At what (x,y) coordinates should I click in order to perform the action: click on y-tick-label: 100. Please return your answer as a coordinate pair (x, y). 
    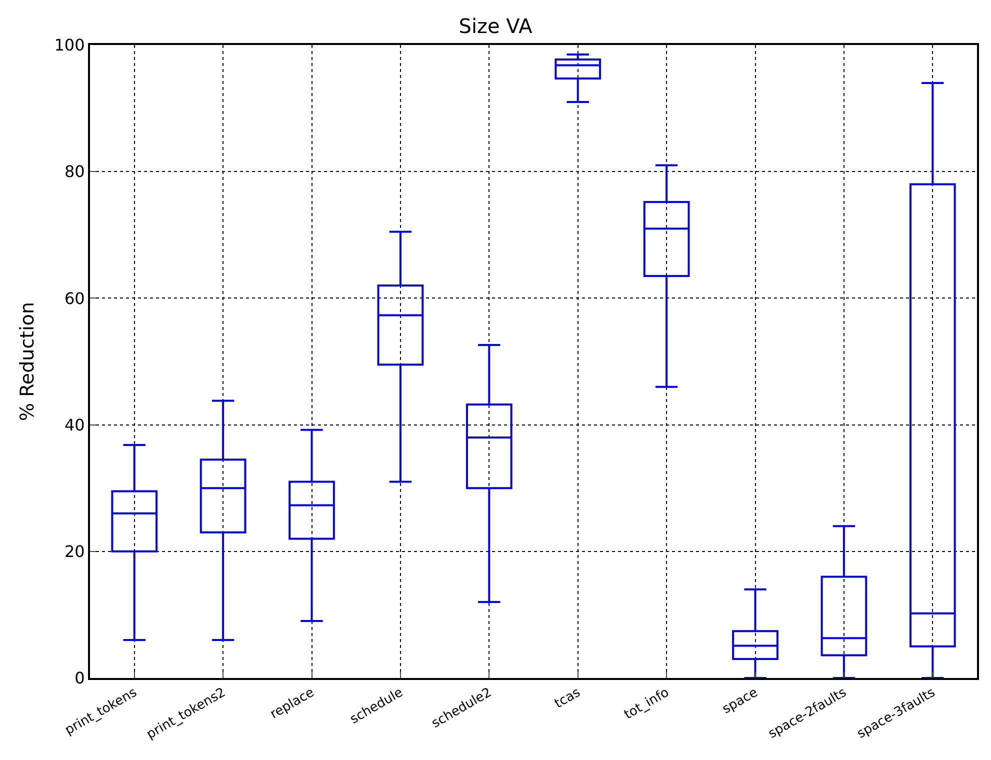
    Looking at the image, I should click on (69, 45).